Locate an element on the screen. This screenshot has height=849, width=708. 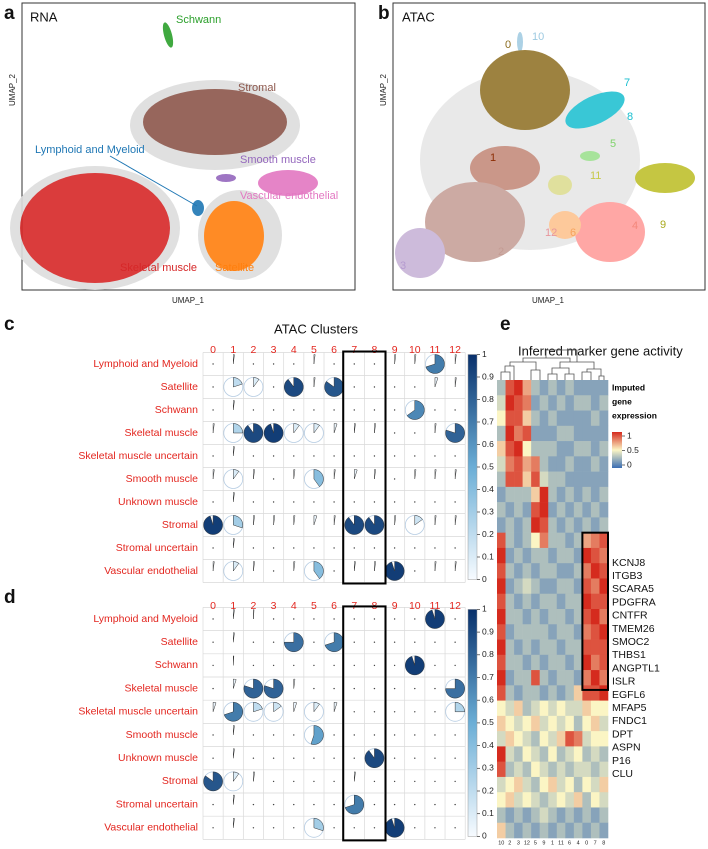
highlight-box is located at coordinates (364, 467).